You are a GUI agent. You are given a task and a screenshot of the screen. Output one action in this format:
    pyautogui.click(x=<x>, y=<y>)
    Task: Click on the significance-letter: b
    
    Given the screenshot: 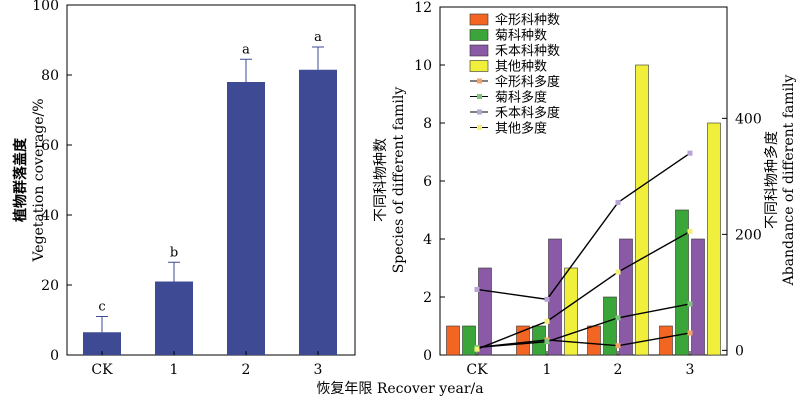 What is the action you would take?
    pyautogui.click(x=174, y=252)
    